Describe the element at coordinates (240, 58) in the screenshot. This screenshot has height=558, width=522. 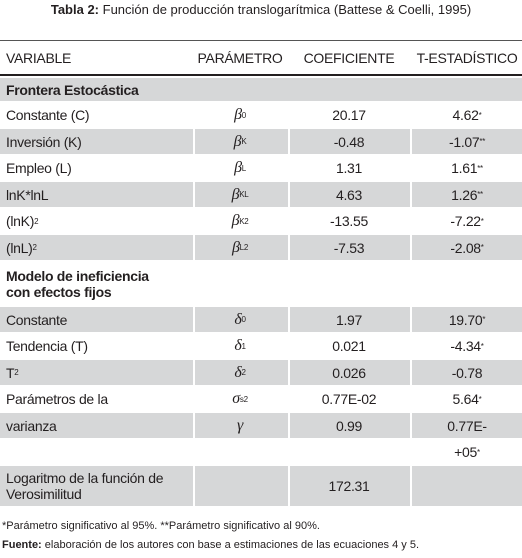
I see `header-cell: PARÁMETRO` at that location.